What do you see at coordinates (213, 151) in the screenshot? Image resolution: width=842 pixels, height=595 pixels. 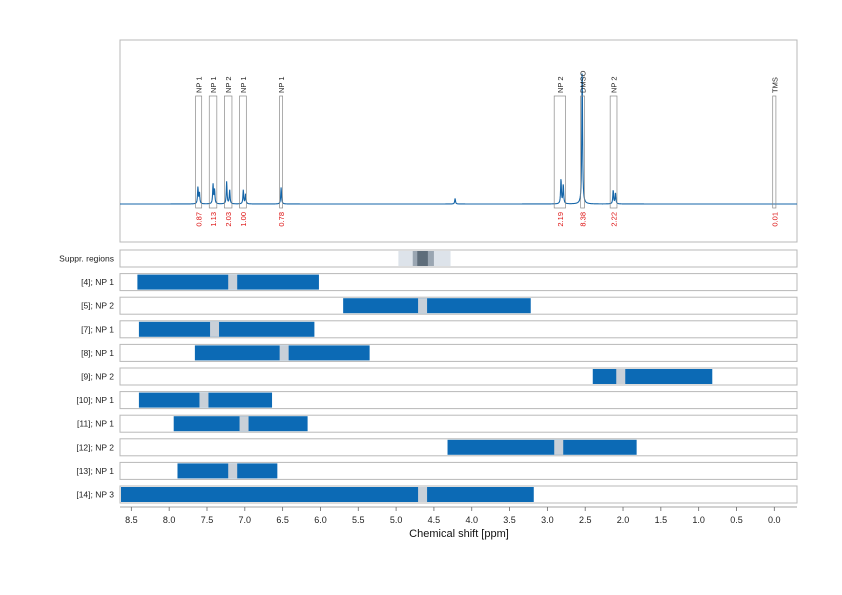 I see `peak-annotation: NP 1 1.13` at bounding box center [213, 151].